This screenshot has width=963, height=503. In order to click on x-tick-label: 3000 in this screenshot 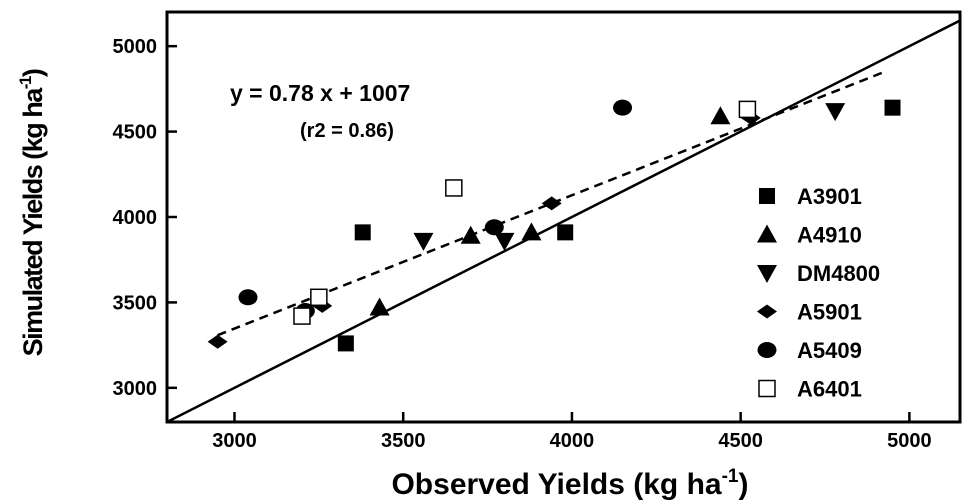, I will do `click(234, 441)`.